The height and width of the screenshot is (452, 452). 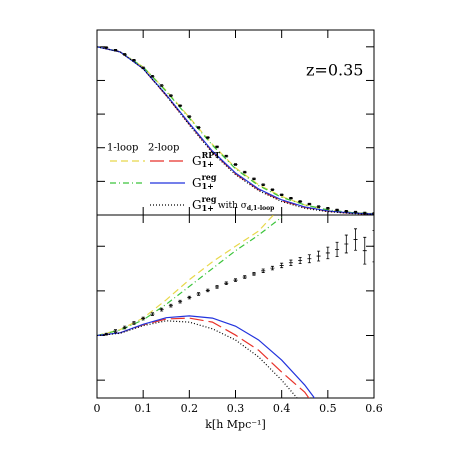 What do you see at coordinates (374, 408) in the screenshot?
I see `x-tick-label: 0.6` at bounding box center [374, 408].